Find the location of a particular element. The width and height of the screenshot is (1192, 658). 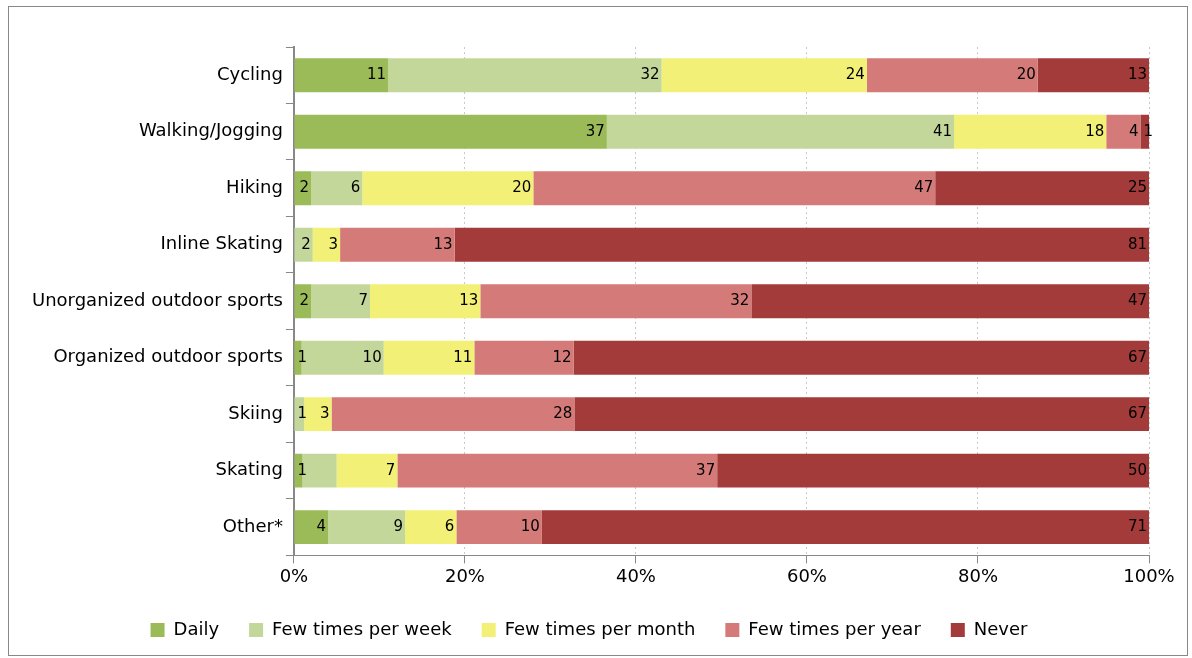

x-tick-label: 80% is located at coordinates (977, 575).